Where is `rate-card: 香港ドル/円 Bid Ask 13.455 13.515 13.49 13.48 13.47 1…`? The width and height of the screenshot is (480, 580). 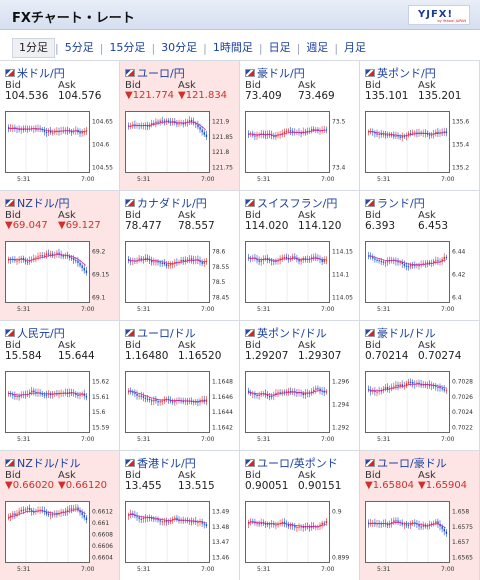 rate-card: 香港ドル/円 Bid Ask 13.455 13.515 13.49 13.48 13.47 1… is located at coordinates (180, 515).